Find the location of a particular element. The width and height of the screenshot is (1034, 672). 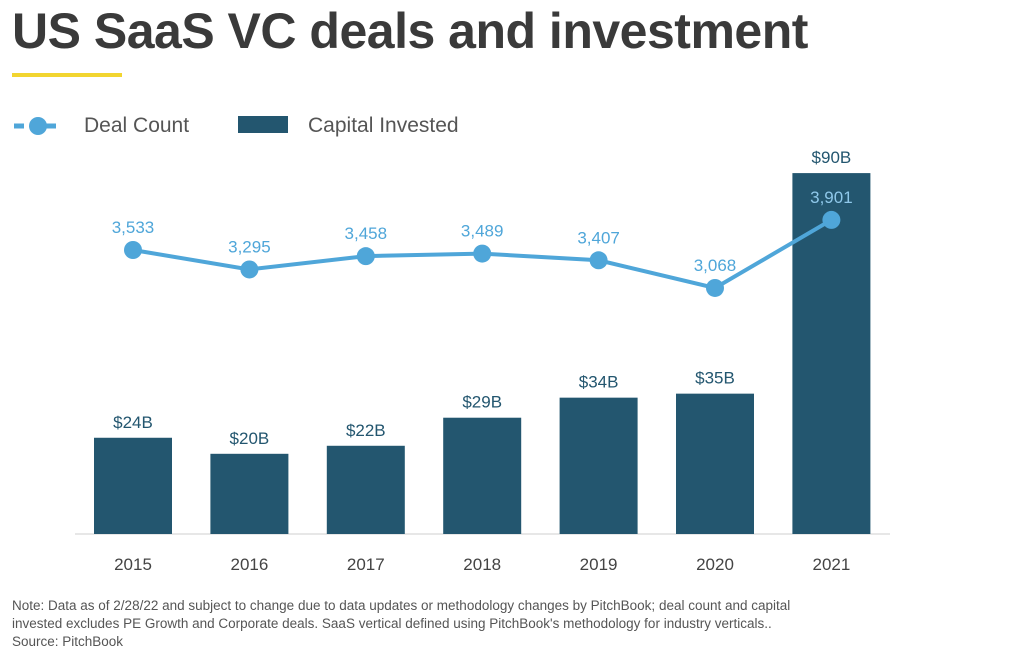

bar-label-2019: $34B is located at coordinates (599, 382).